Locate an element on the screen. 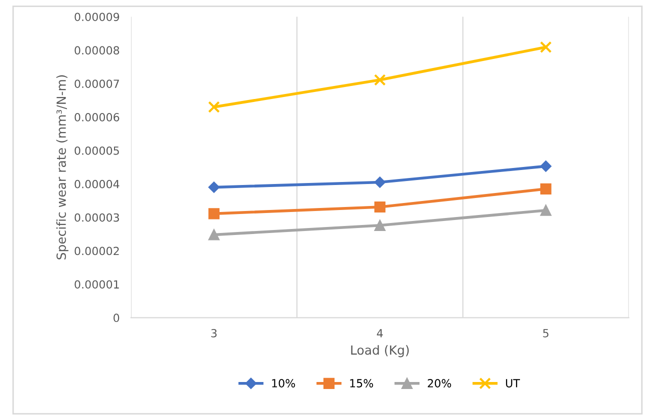 The height and width of the screenshot is (418, 655). y-tick-label: 0.00003 is located at coordinates (96, 217).